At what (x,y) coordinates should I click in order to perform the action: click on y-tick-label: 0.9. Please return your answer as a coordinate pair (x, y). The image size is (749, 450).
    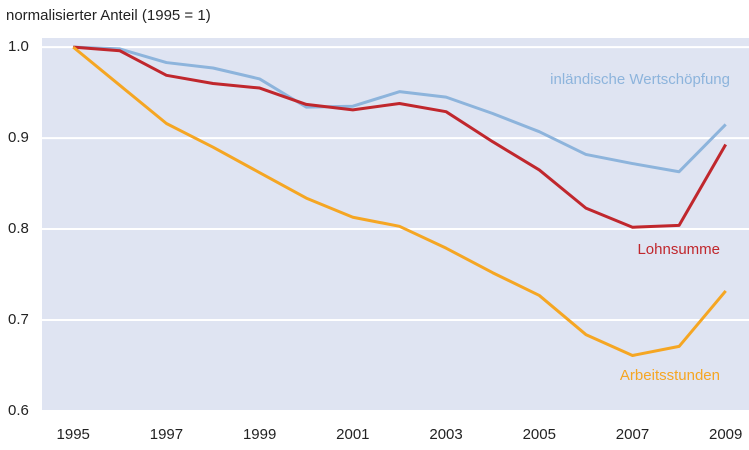
    Looking at the image, I should click on (18, 137).